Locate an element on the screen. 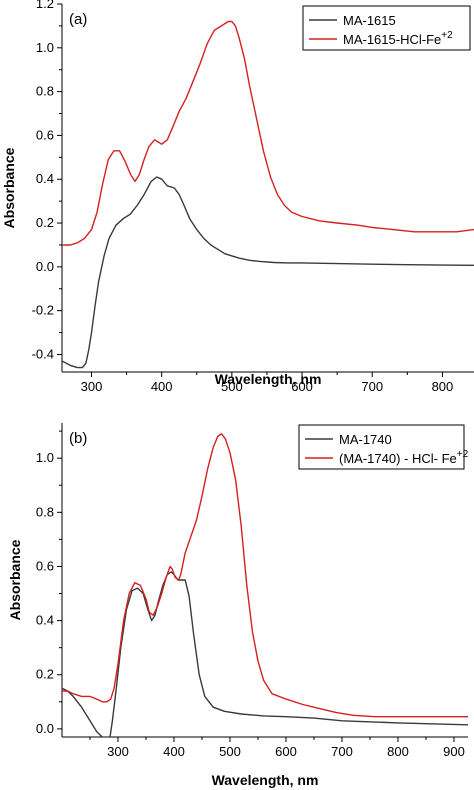  y-tick-label: 1.2 is located at coordinates (45, 5).